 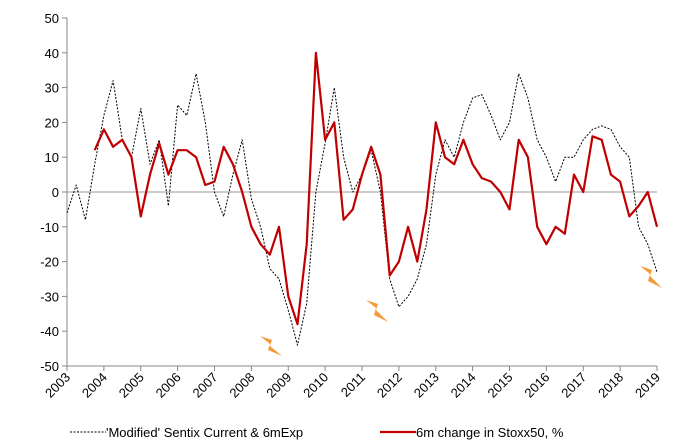 What do you see at coordinates (49, 227) in the screenshot?
I see `y-tick-label: -10` at bounding box center [49, 227].